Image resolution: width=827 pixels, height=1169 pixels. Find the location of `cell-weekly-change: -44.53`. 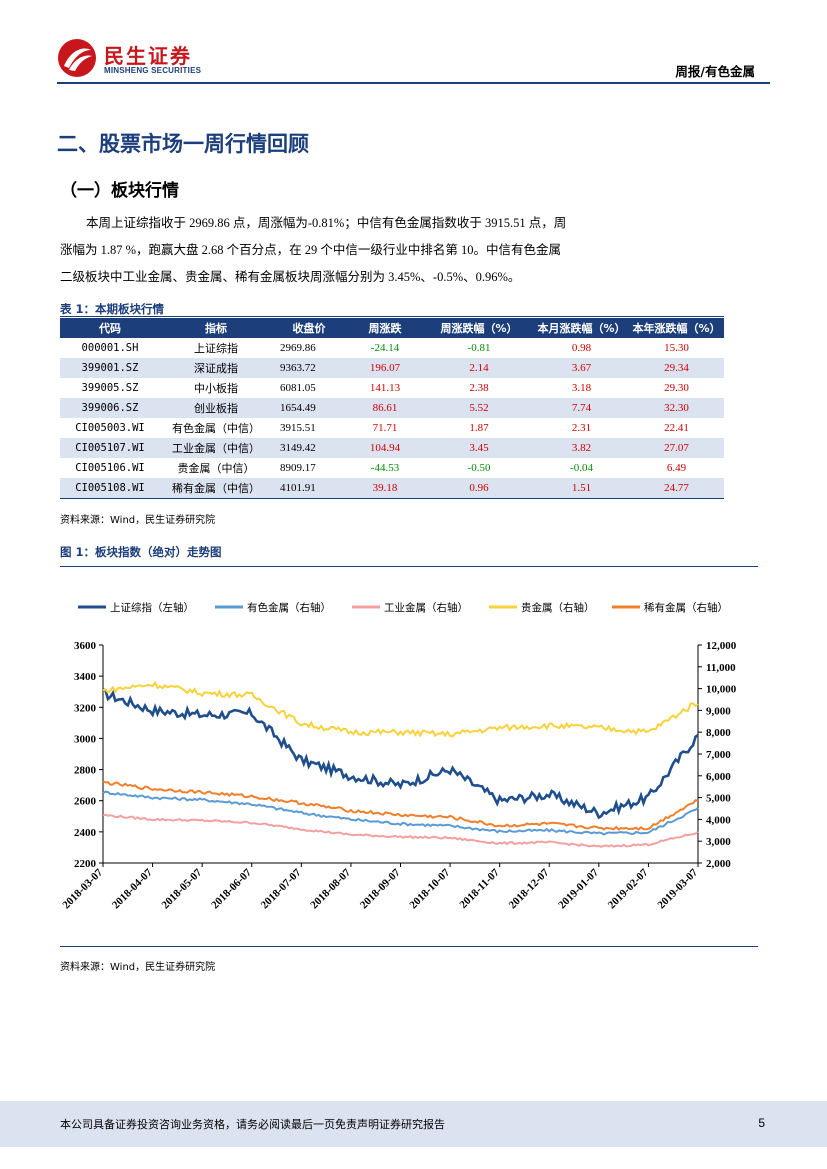

cell-weekly-change: -44.53 is located at coordinates (385, 468).